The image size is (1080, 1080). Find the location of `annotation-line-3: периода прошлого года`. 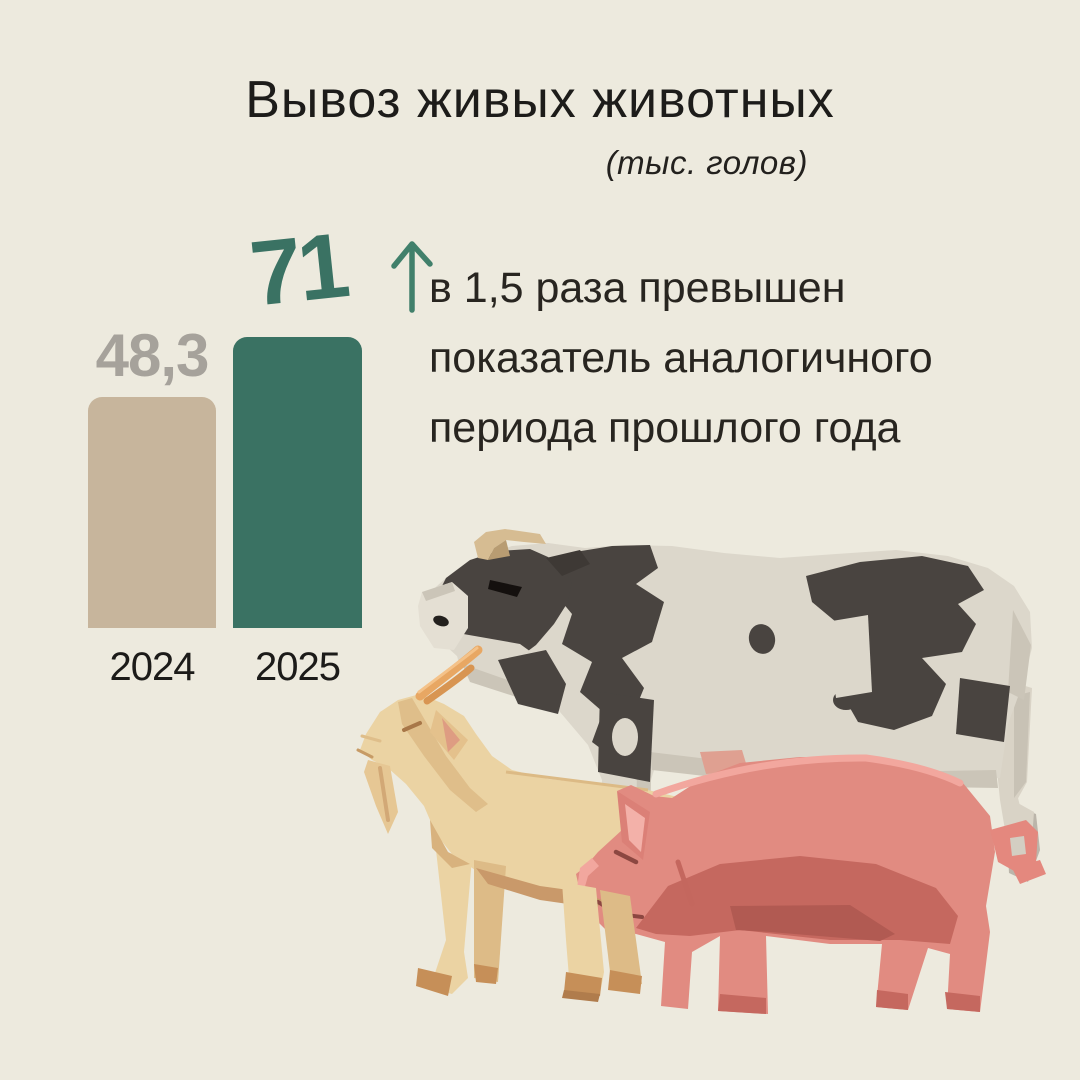

annotation-line-3: периода прошлого года is located at coordinates (665, 428).